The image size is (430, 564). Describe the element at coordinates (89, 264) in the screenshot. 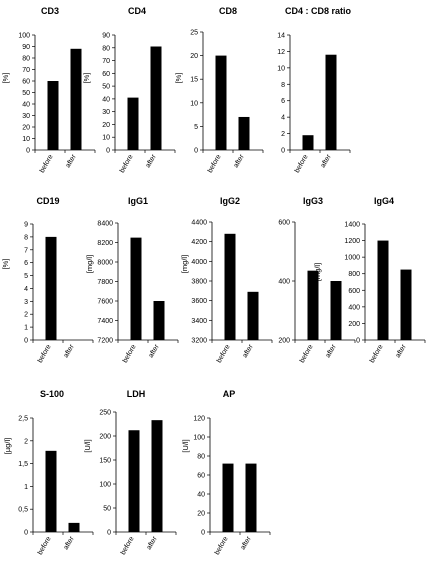

I see `y-axis-label: [mg/l]` at that location.